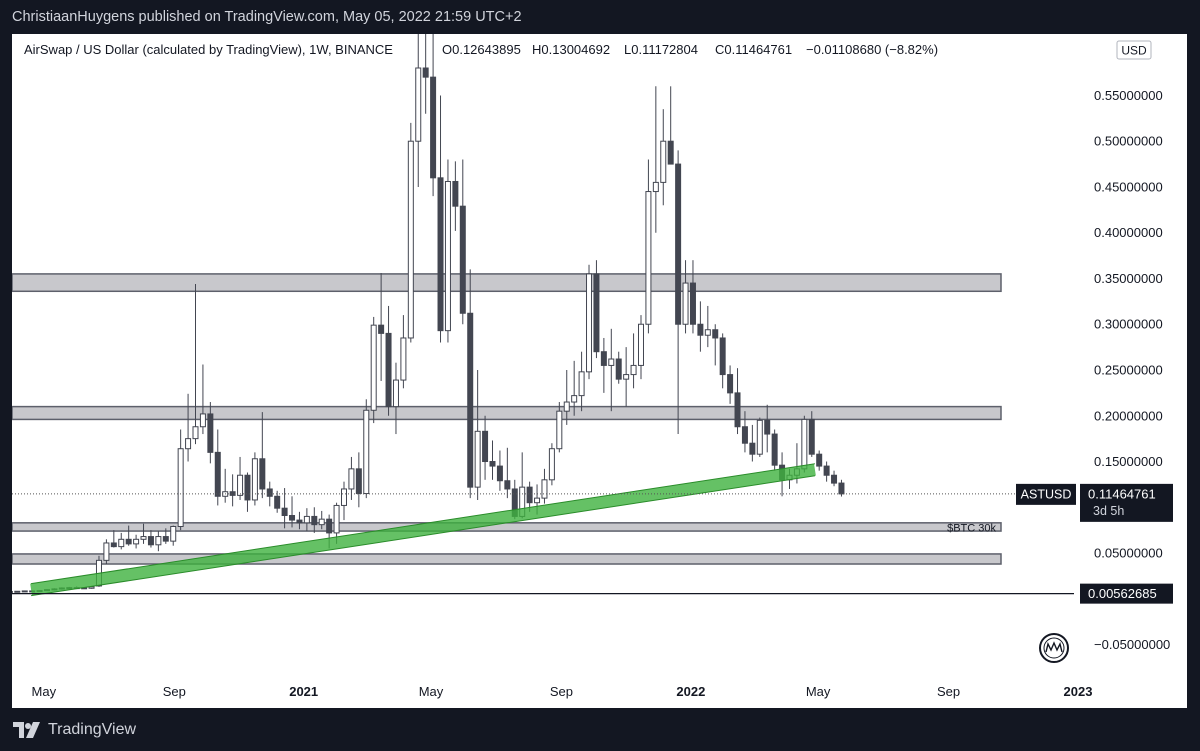 The image size is (1200, 751). I want to click on footer-bar: TradingView, so click(600, 729).